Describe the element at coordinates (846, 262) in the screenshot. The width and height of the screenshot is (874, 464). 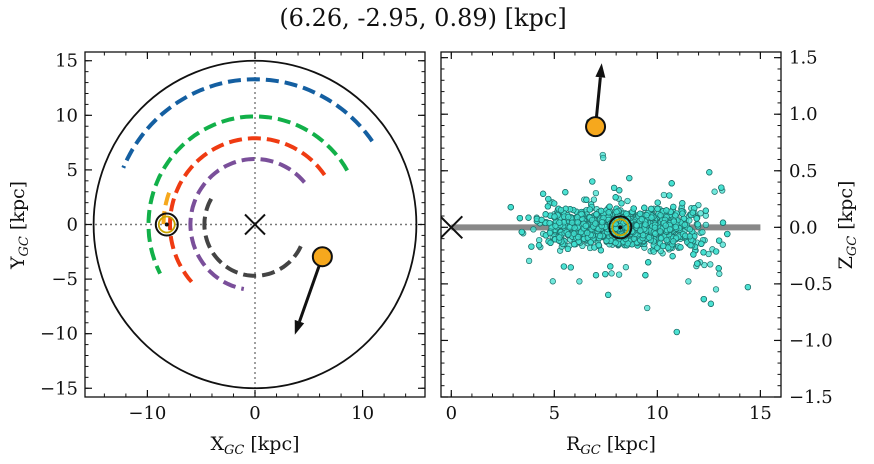
I see `right-y-axis-label-main: Z` at that location.